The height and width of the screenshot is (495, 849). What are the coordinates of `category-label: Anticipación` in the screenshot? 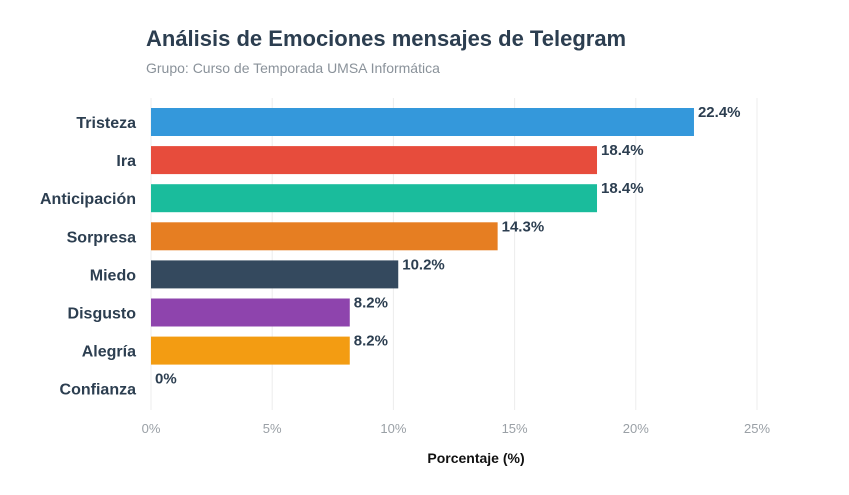 It's located at (88, 199).